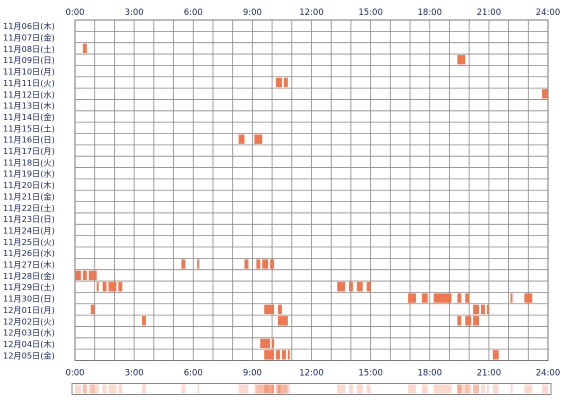 This screenshot has height=400, width=570. What do you see at coordinates (29, 174) in the screenshot?
I see `date-row-label: 11月19日(水)` at bounding box center [29, 174].